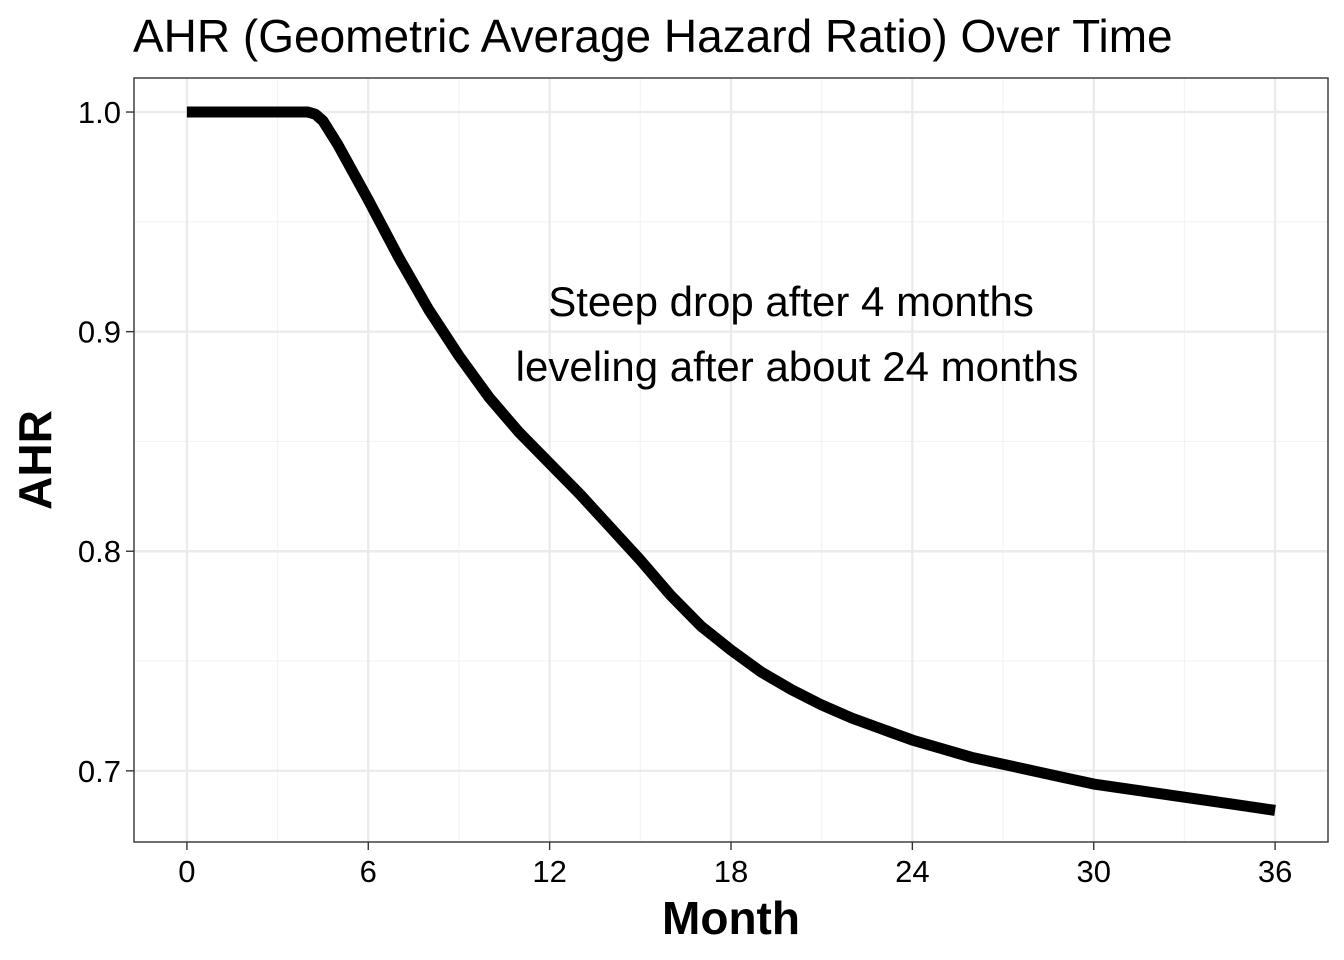  Describe the element at coordinates (791, 301) in the screenshot. I see `annotation-line-1: Steep drop after 4 months` at that location.